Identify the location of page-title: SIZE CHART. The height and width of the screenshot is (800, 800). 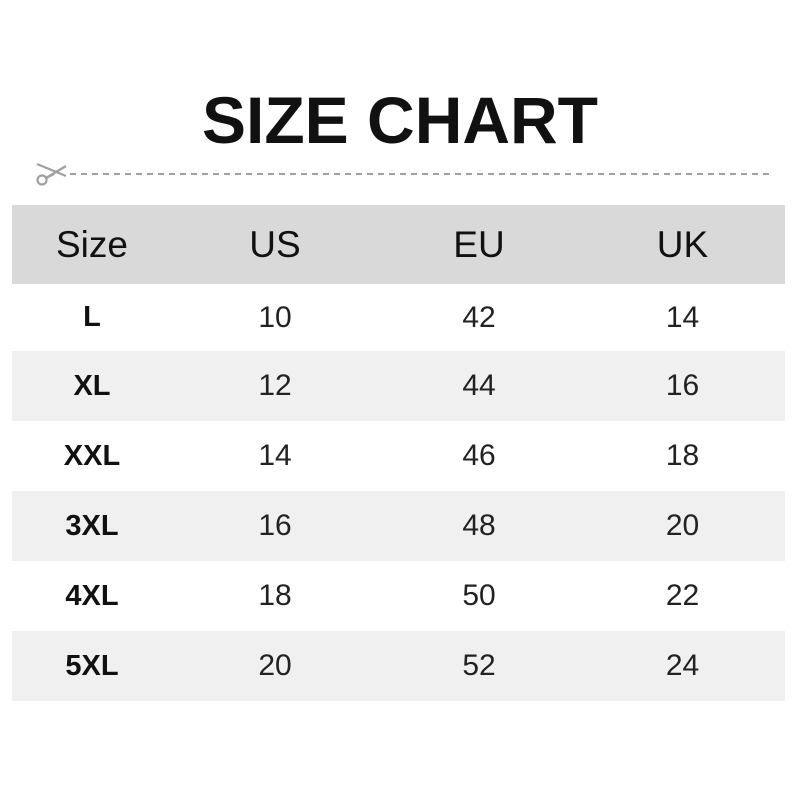
(400, 120).